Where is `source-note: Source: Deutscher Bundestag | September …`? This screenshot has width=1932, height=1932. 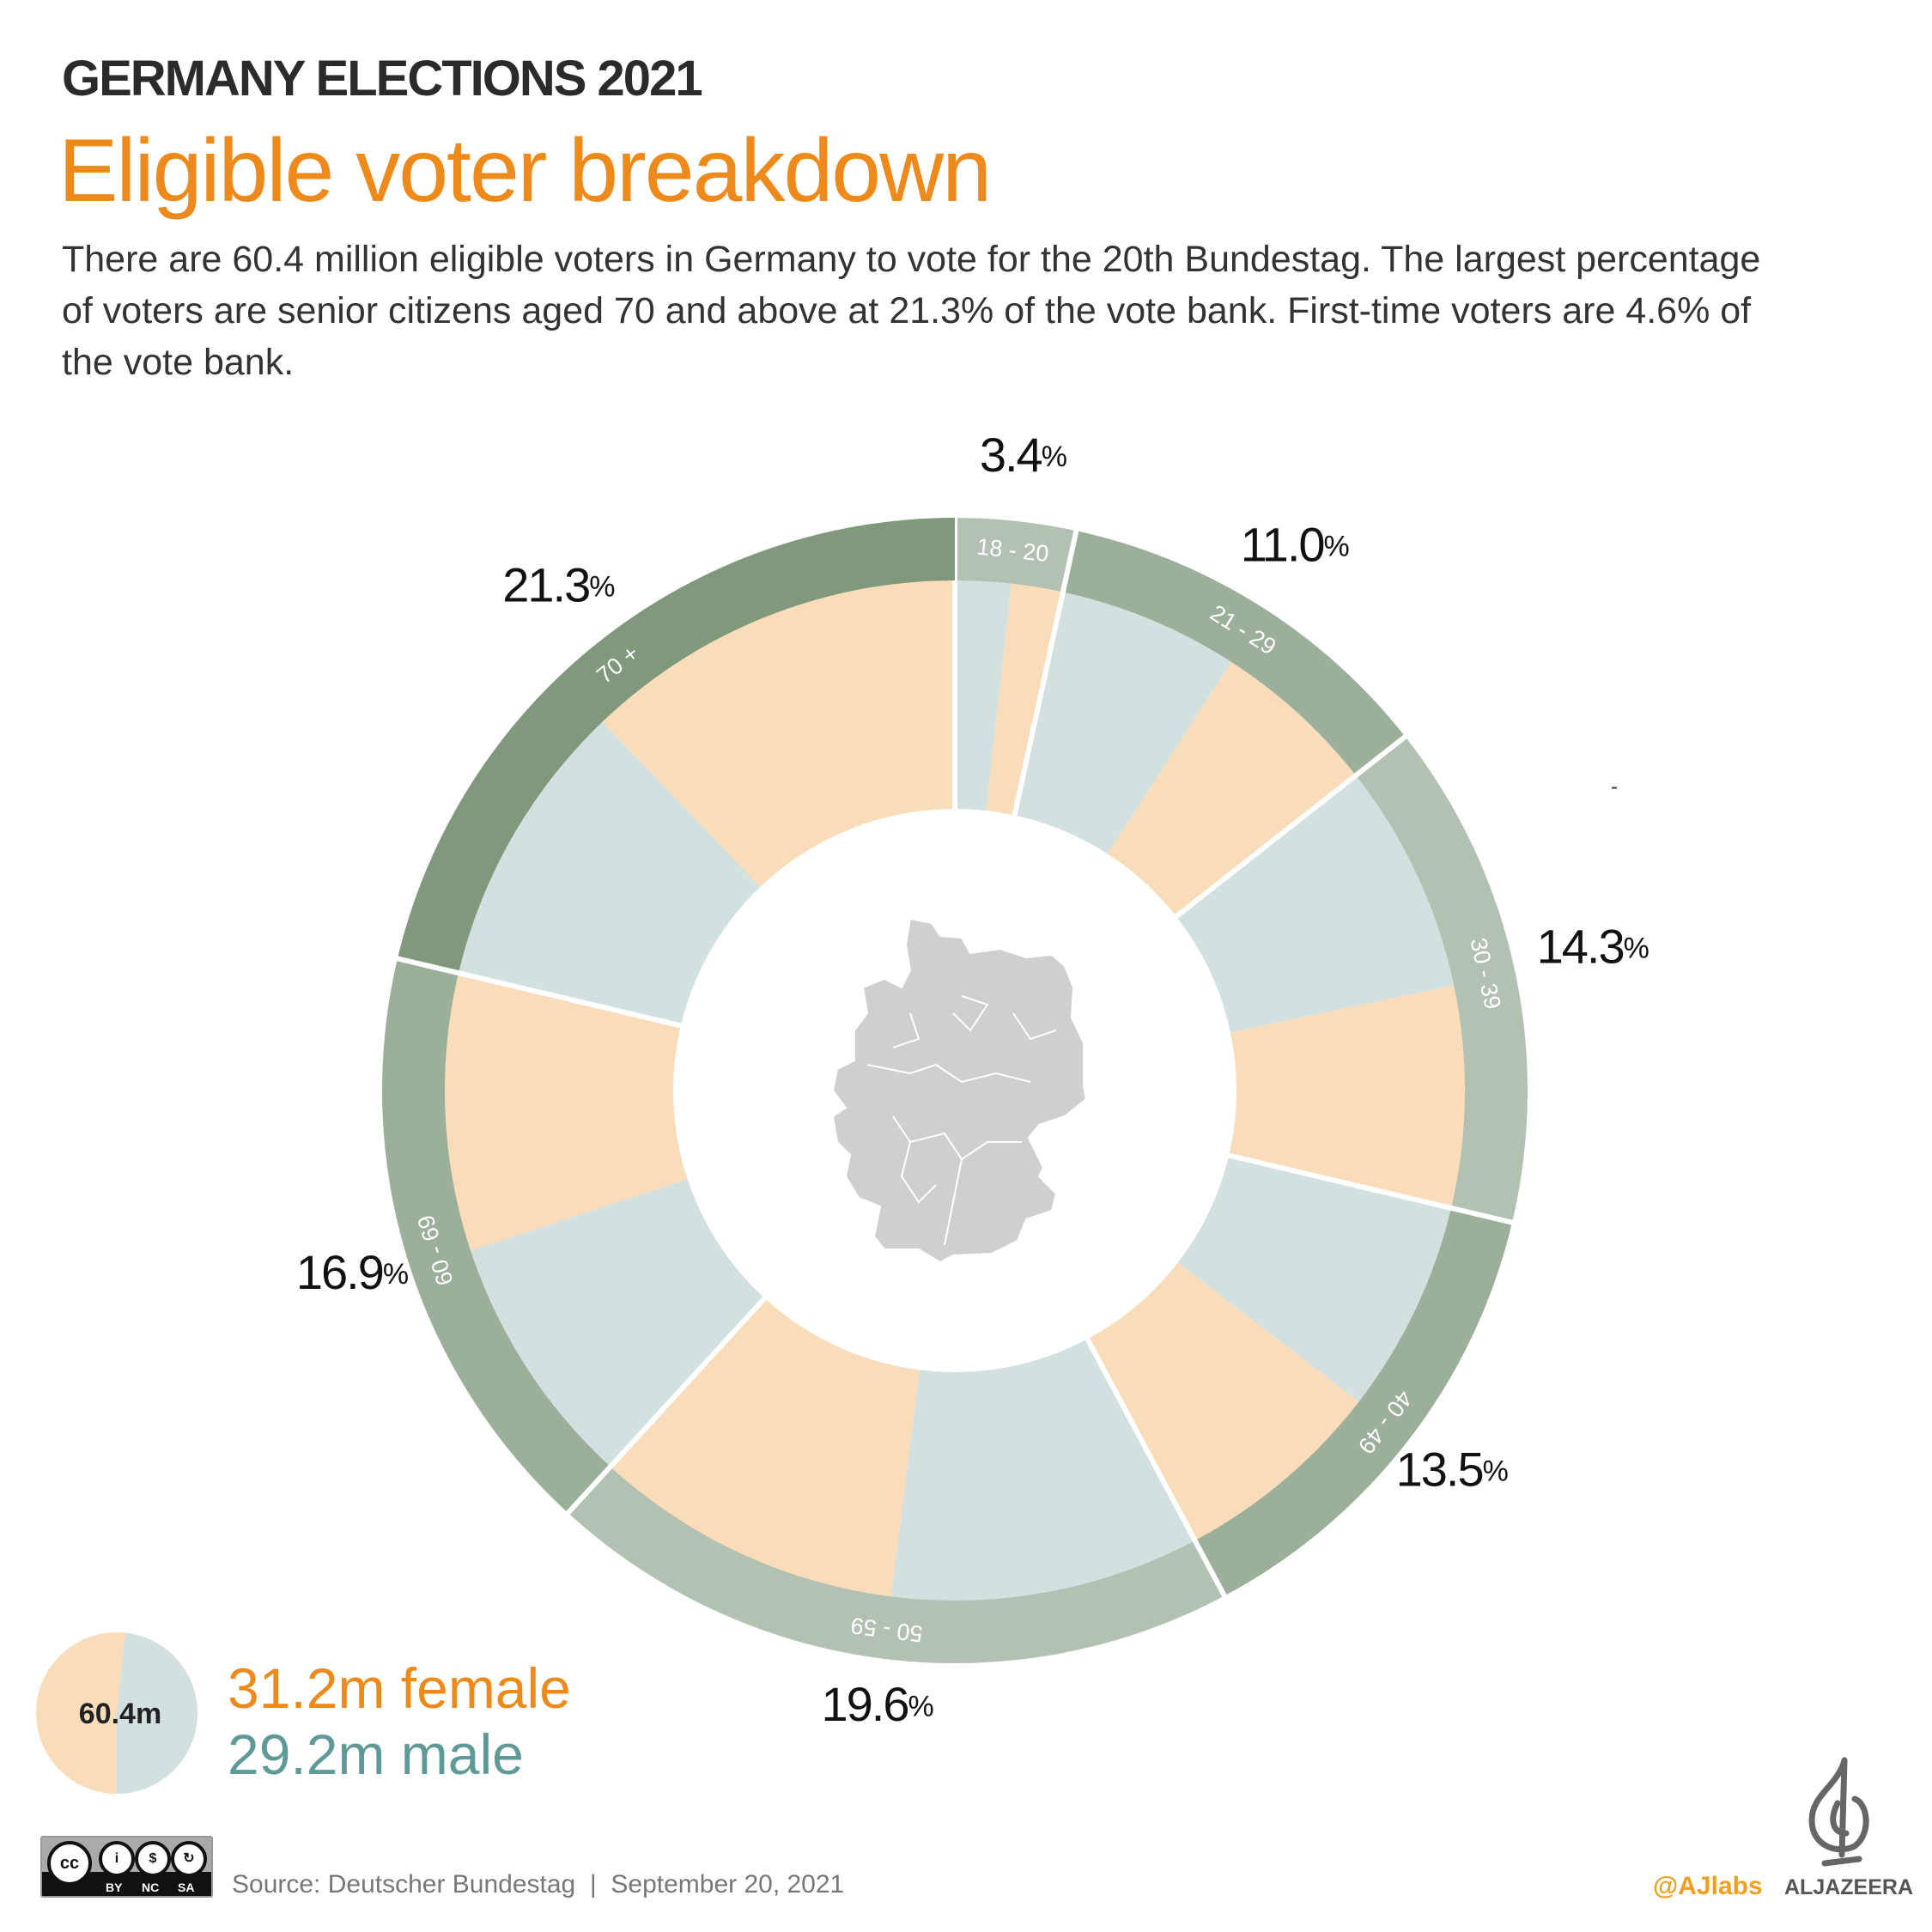
source-note: Source: Deutscher Bundestag | September … is located at coordinates (538, 1885).